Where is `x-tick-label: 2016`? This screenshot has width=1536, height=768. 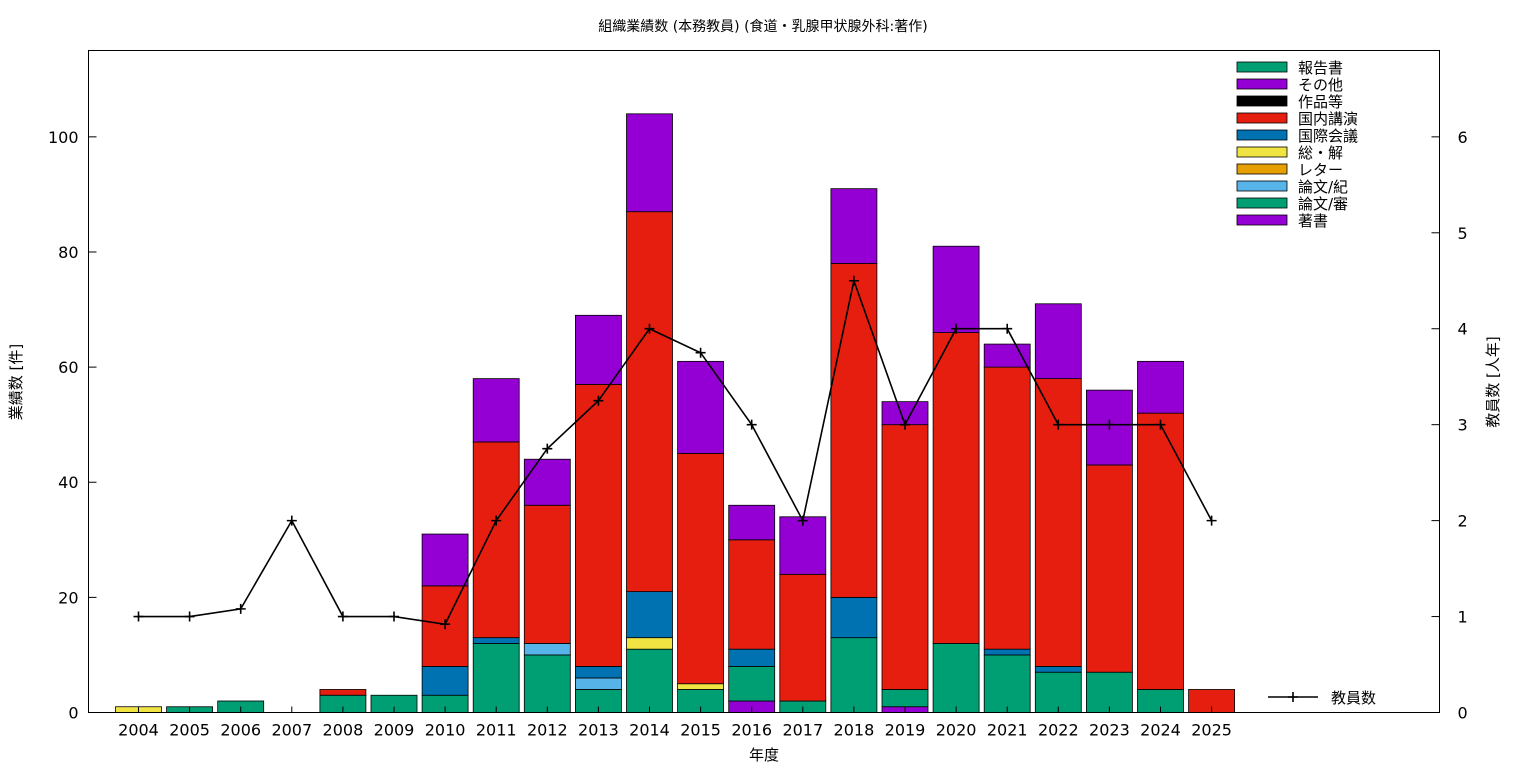
x-tick-label: 2016 is located at coordinates (751, 730).